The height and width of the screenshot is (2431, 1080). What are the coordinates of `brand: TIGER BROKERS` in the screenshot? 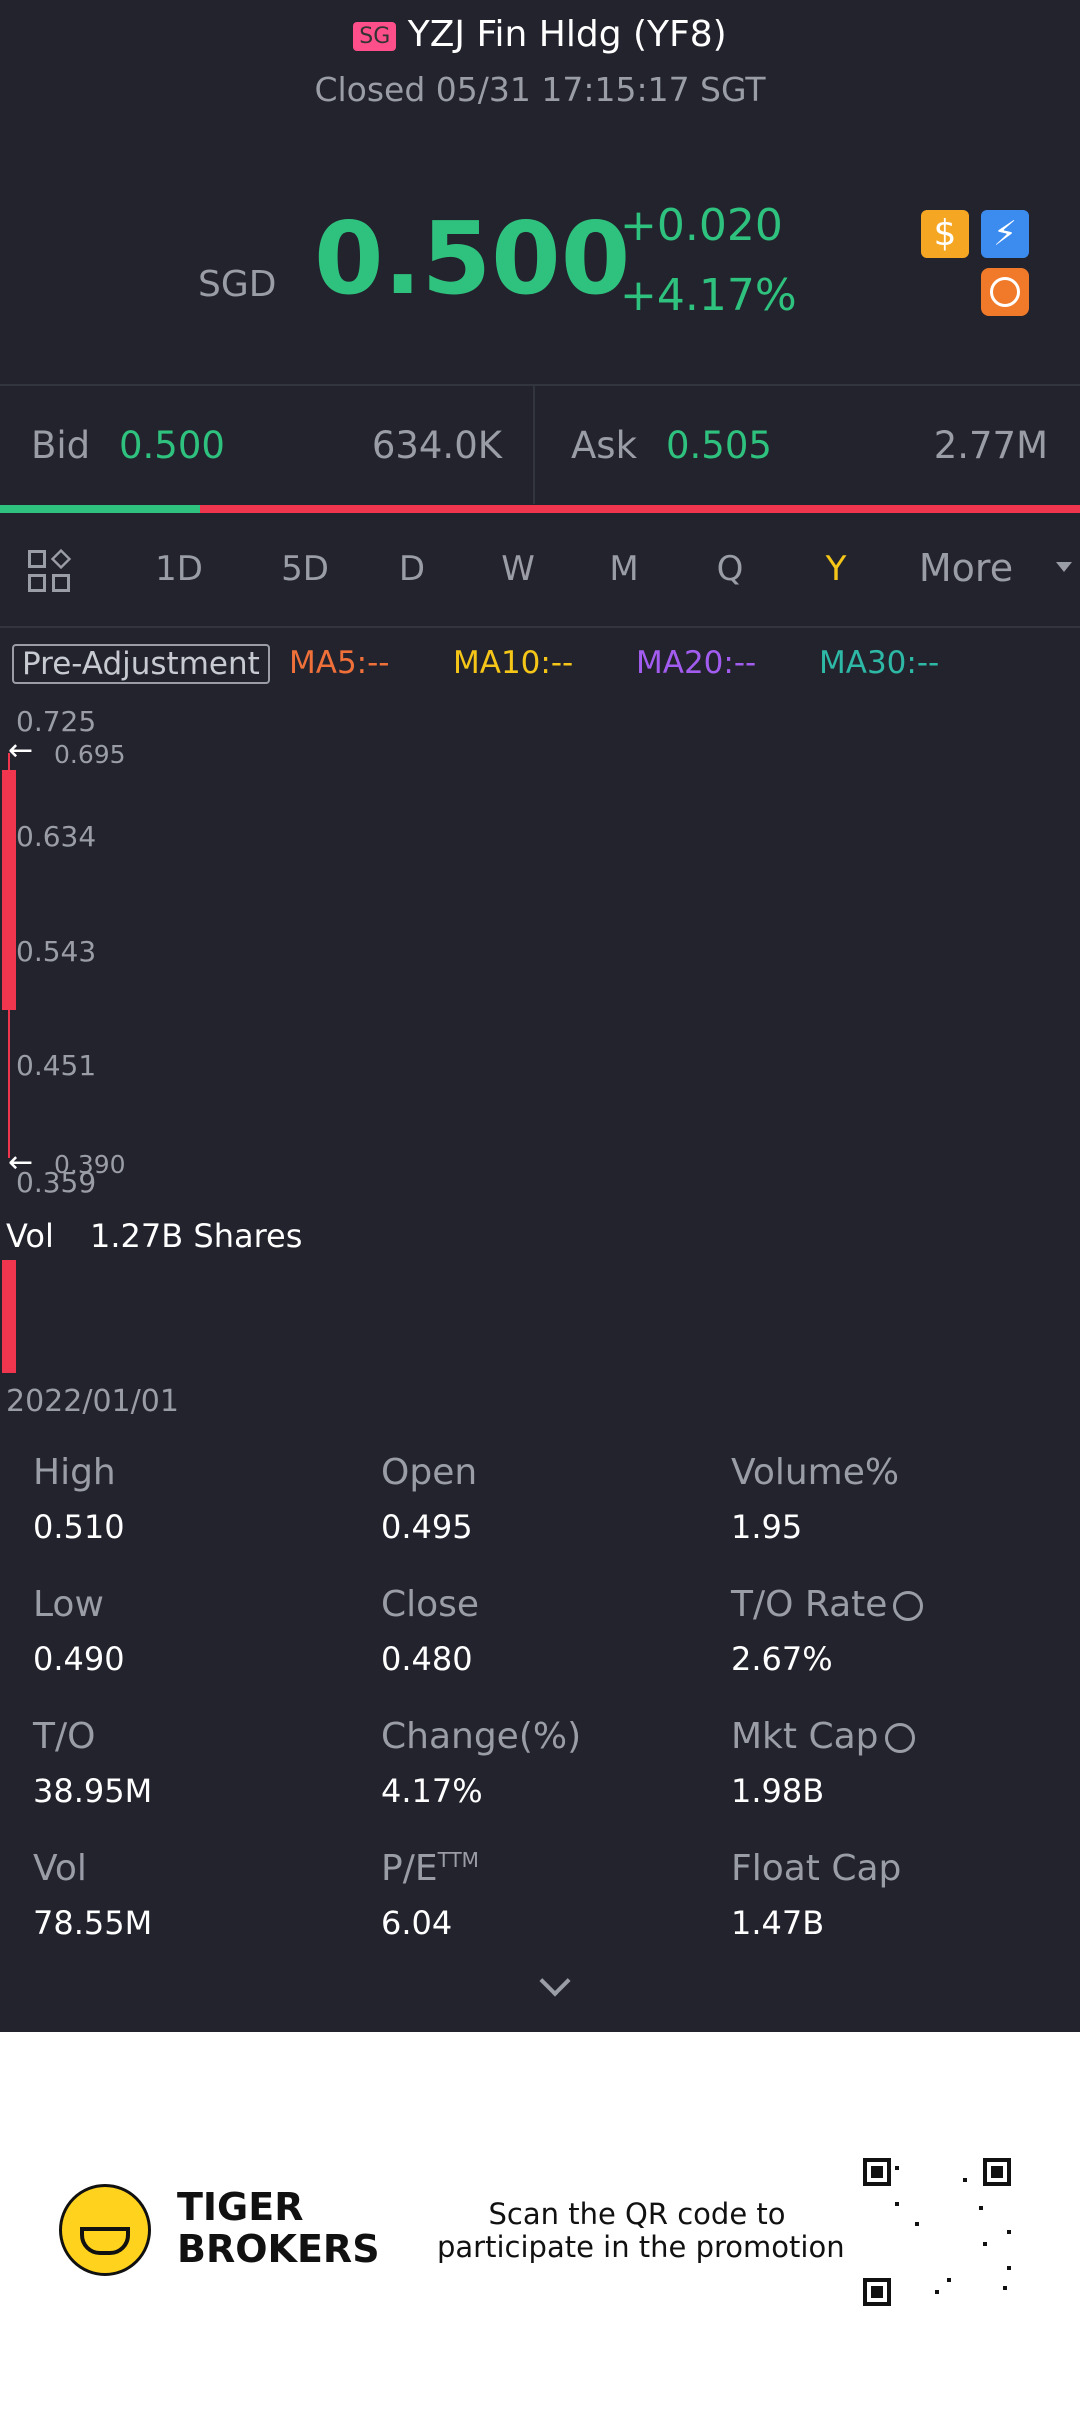 It's located at (278, 2228).